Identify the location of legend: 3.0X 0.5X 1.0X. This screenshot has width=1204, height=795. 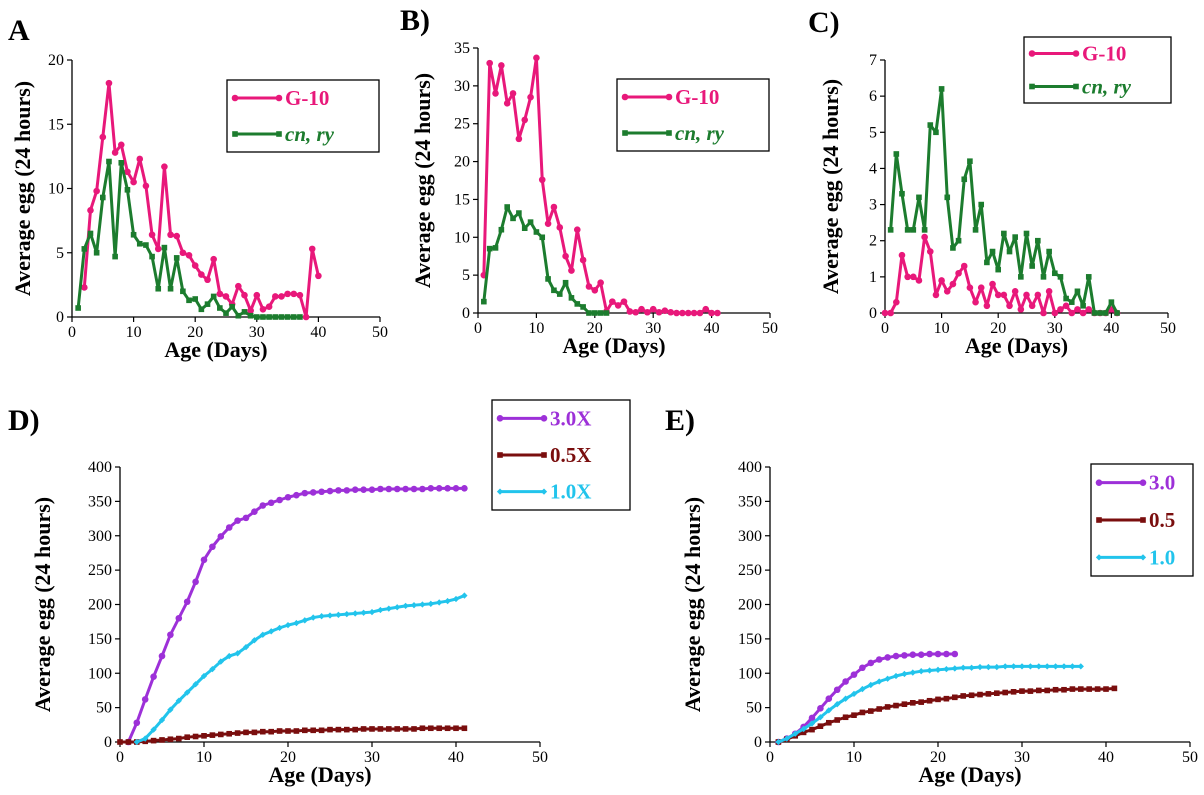
(561, 455).